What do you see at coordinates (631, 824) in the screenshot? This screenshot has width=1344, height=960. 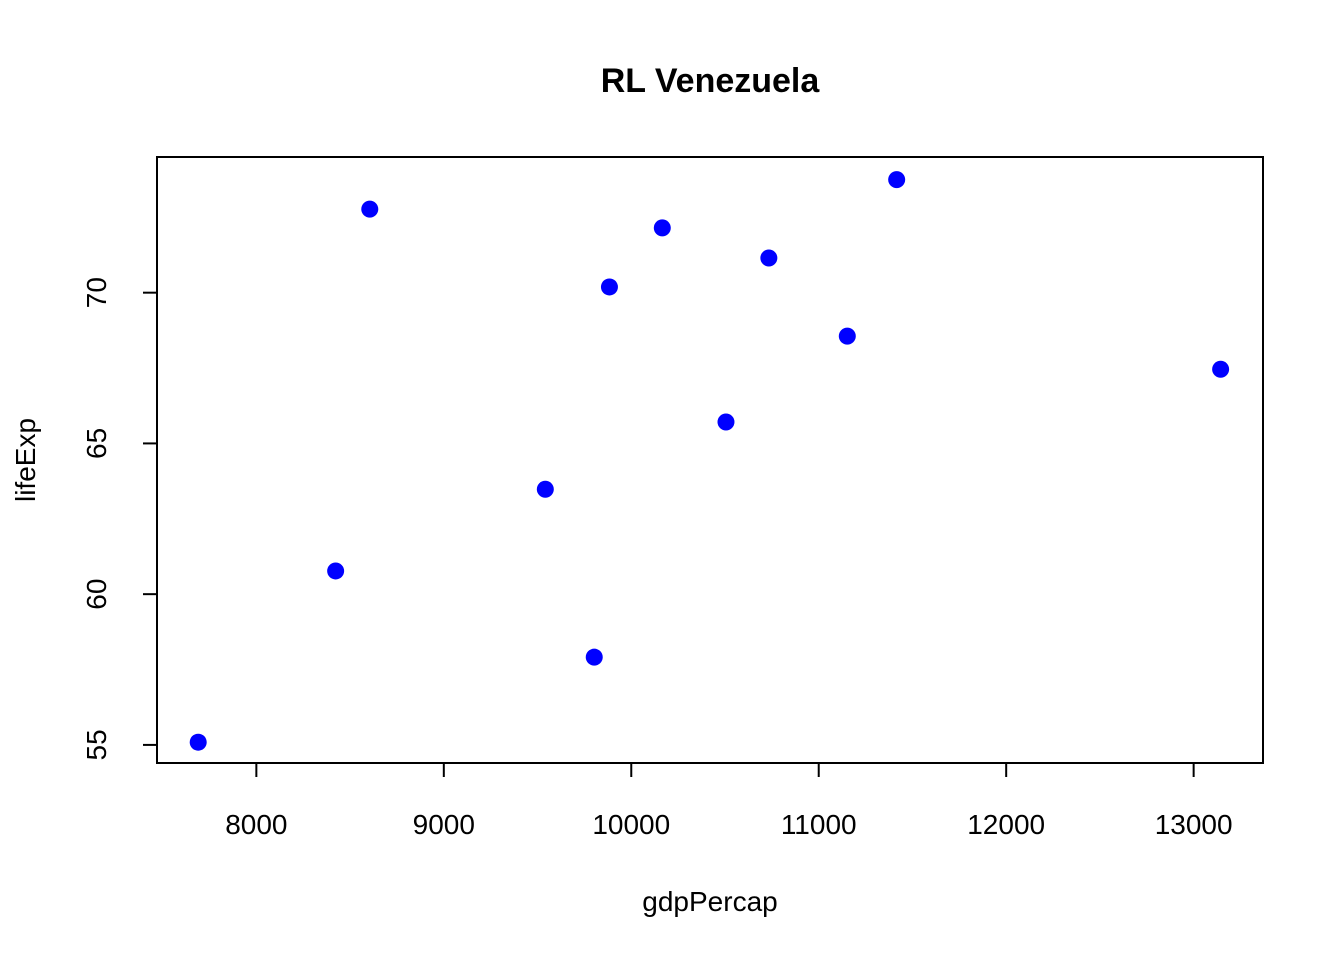 I see `x-tick-label: 10000` at bounding box center [631, 824].